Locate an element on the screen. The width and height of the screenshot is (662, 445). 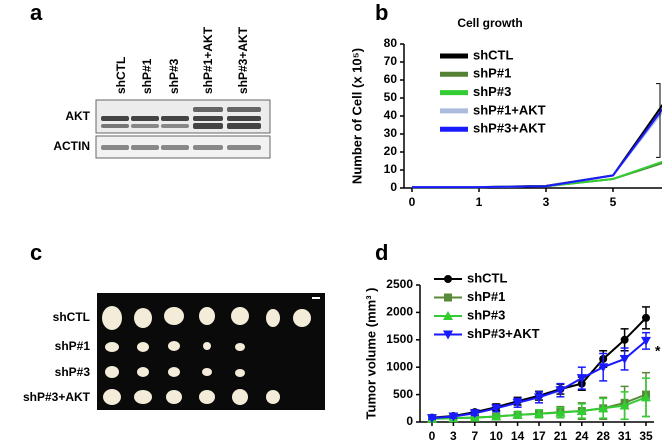
panel-label: d is located at coordinates (381, 252).